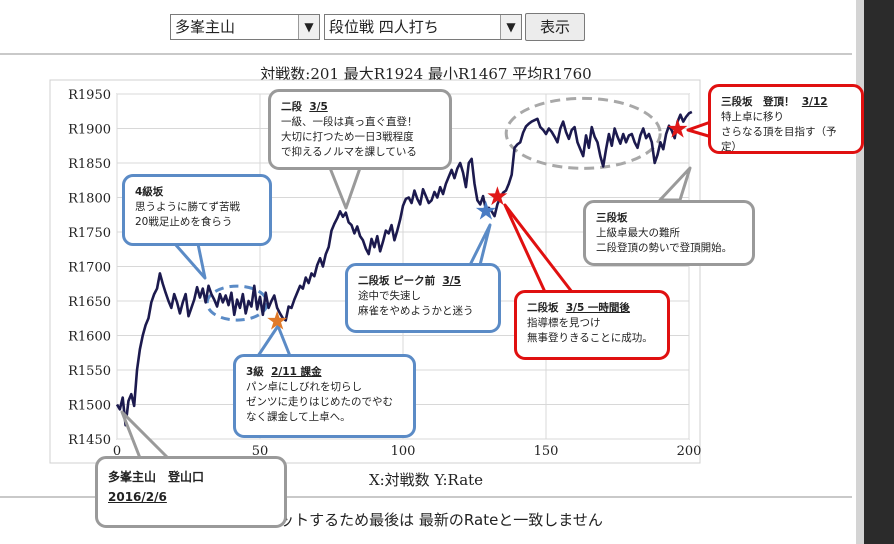 This screenshot has height=544, width=894. I want to click on callout-title: 3級, so click(255, 372).